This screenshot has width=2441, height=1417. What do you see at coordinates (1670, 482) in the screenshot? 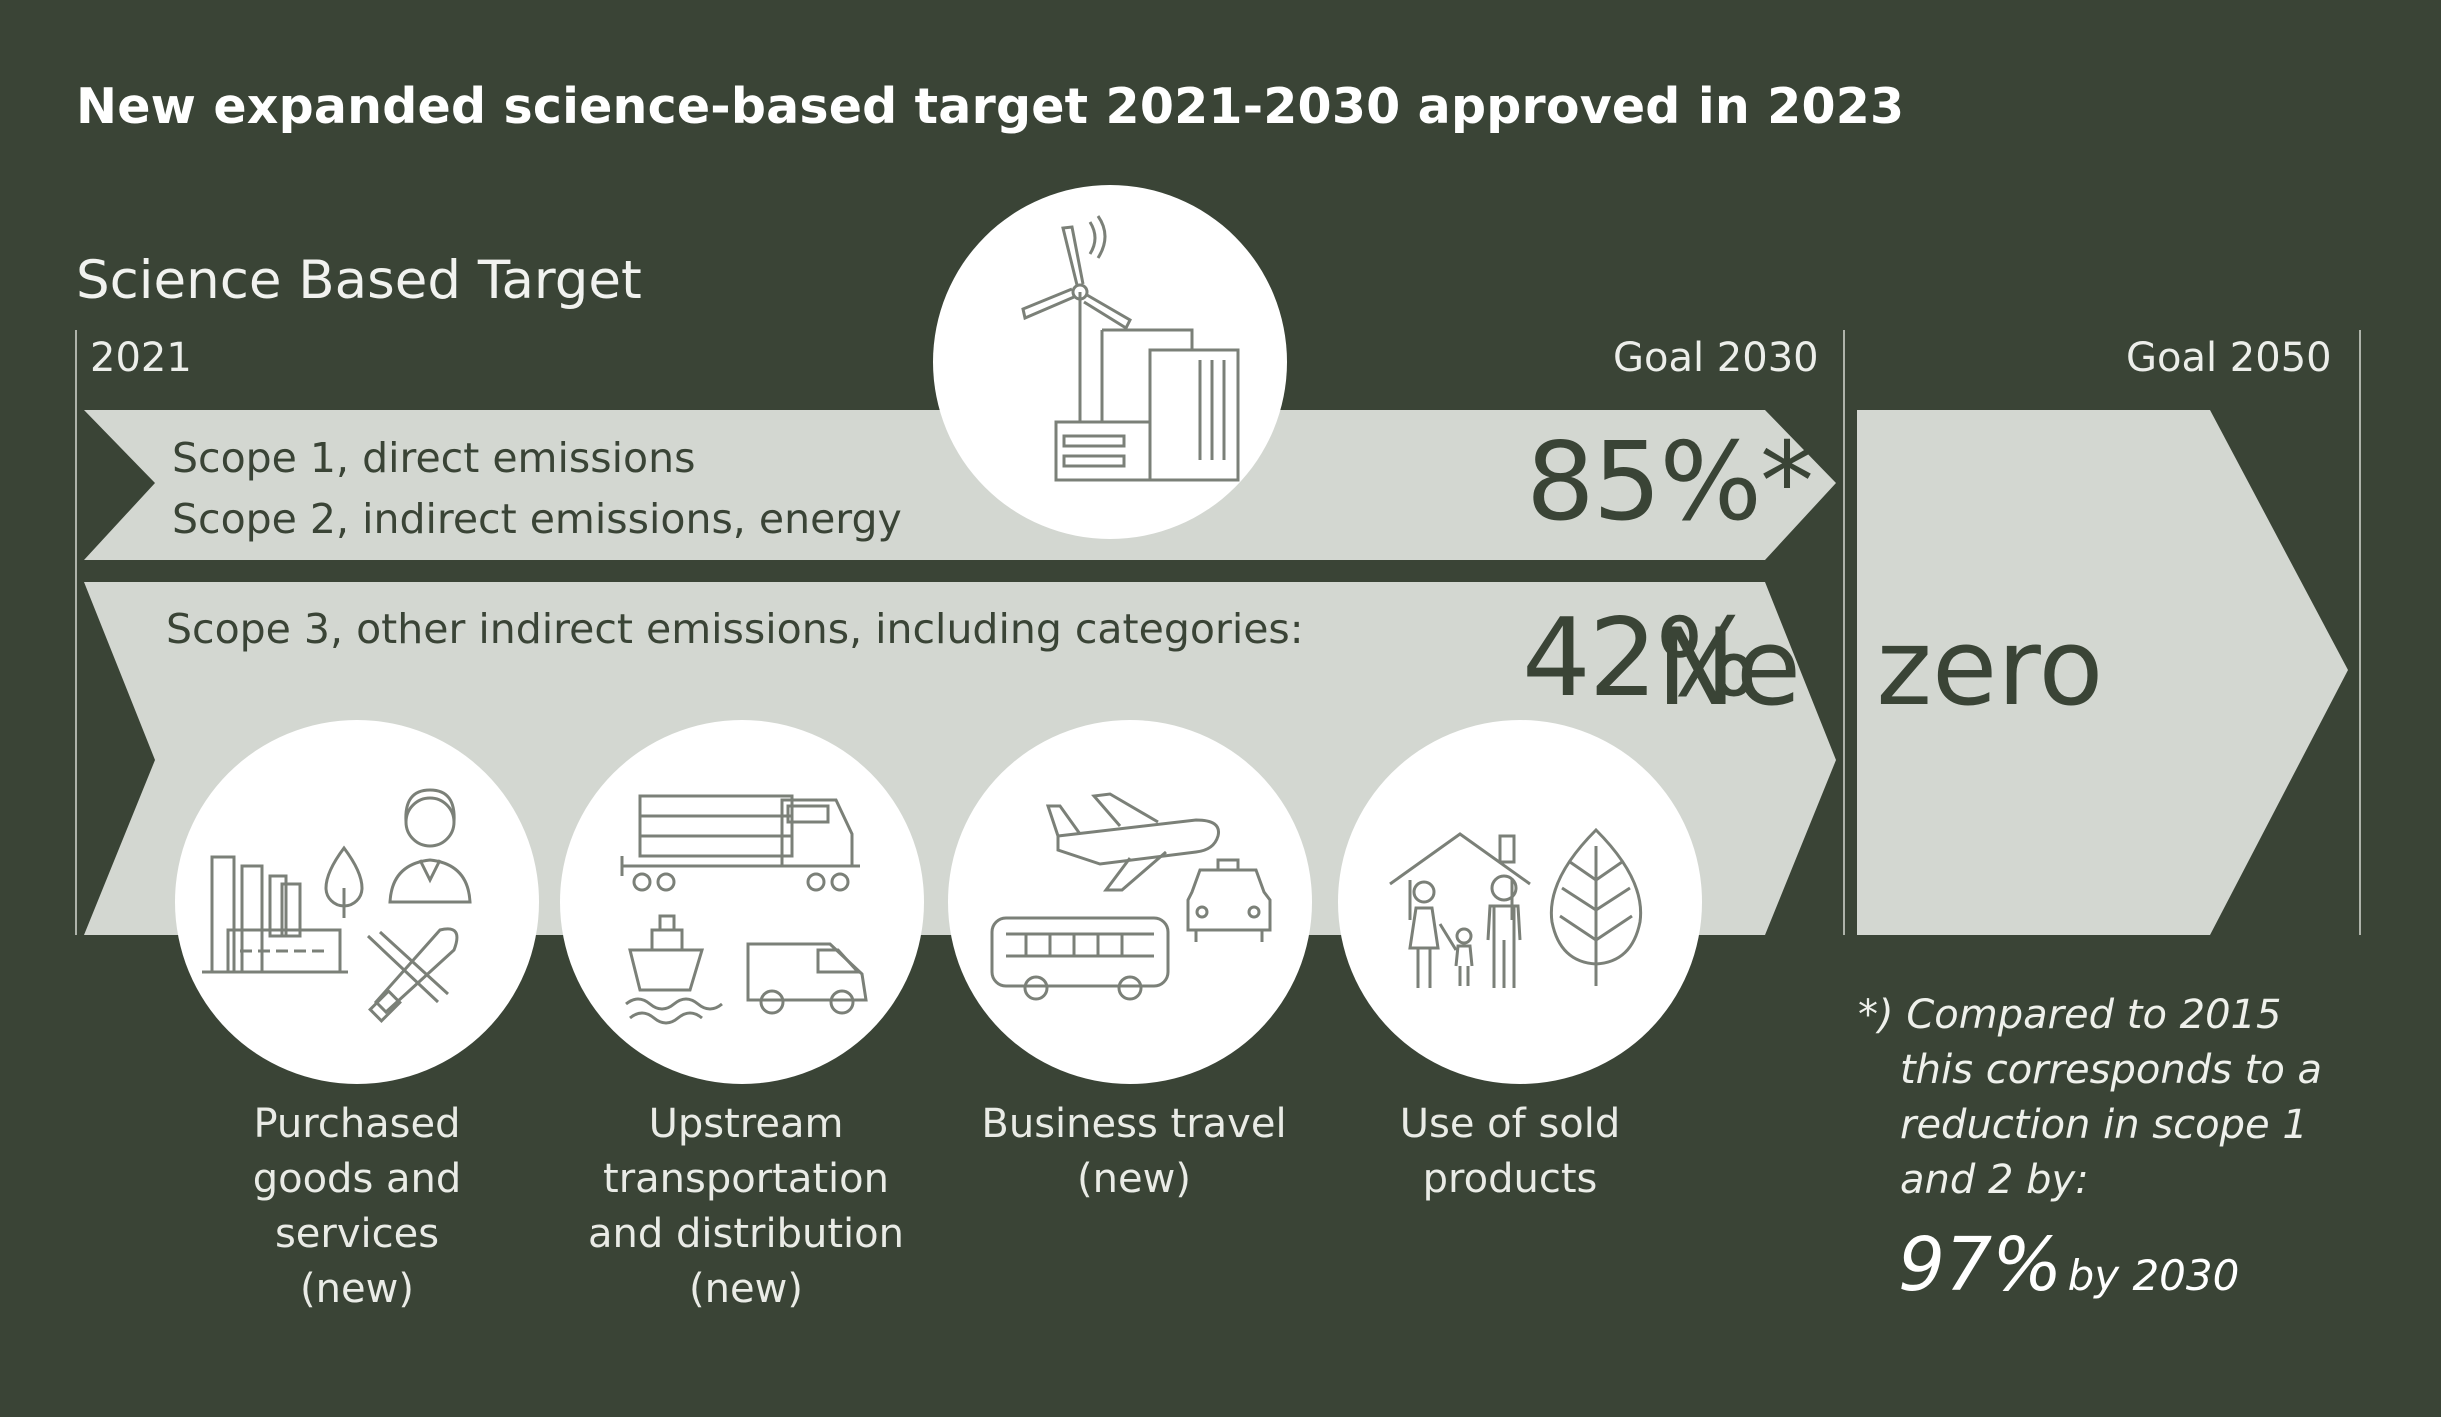
I see `scope12-target: 85%*` at bounding box center [1670, 482].